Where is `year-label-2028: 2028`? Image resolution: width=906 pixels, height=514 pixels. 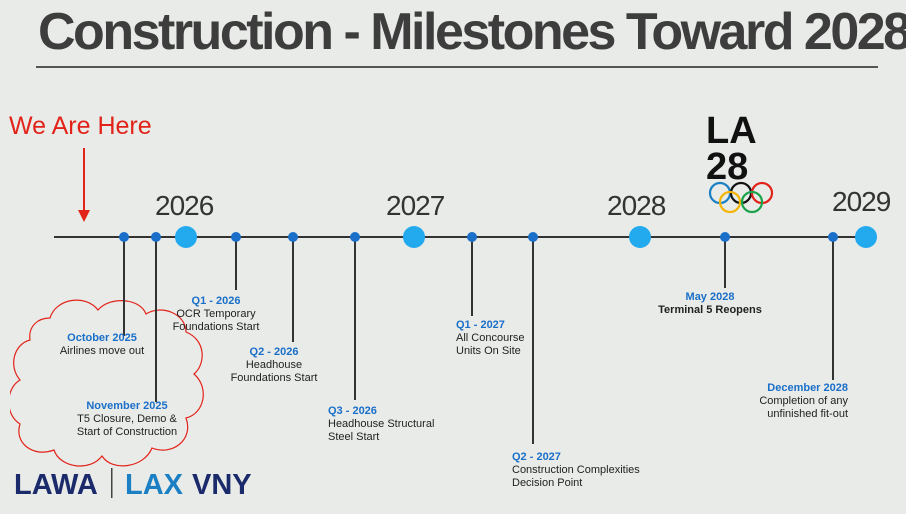 year-label-2028: 2028 is located at coordinates (636, 205).